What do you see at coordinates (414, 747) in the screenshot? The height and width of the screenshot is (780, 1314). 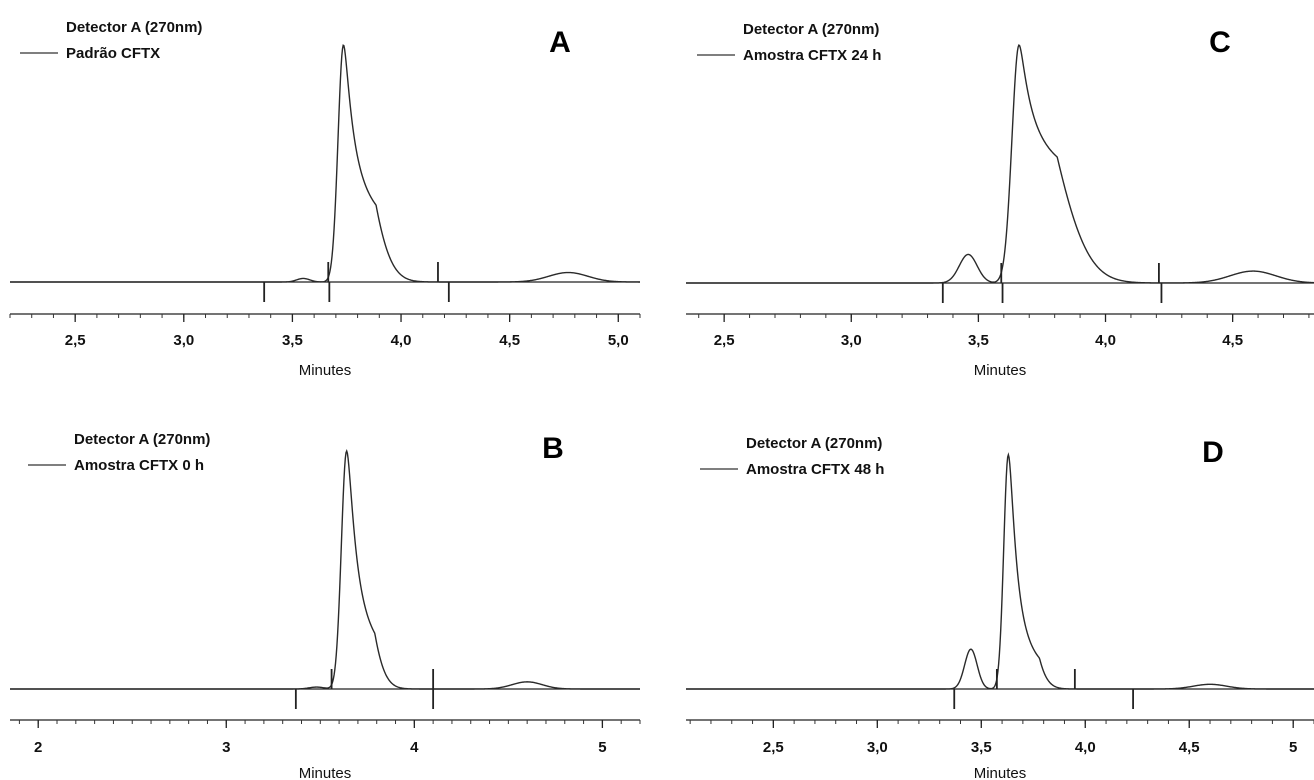 I see `tick-label: 4` at bounding box center [414, 747].